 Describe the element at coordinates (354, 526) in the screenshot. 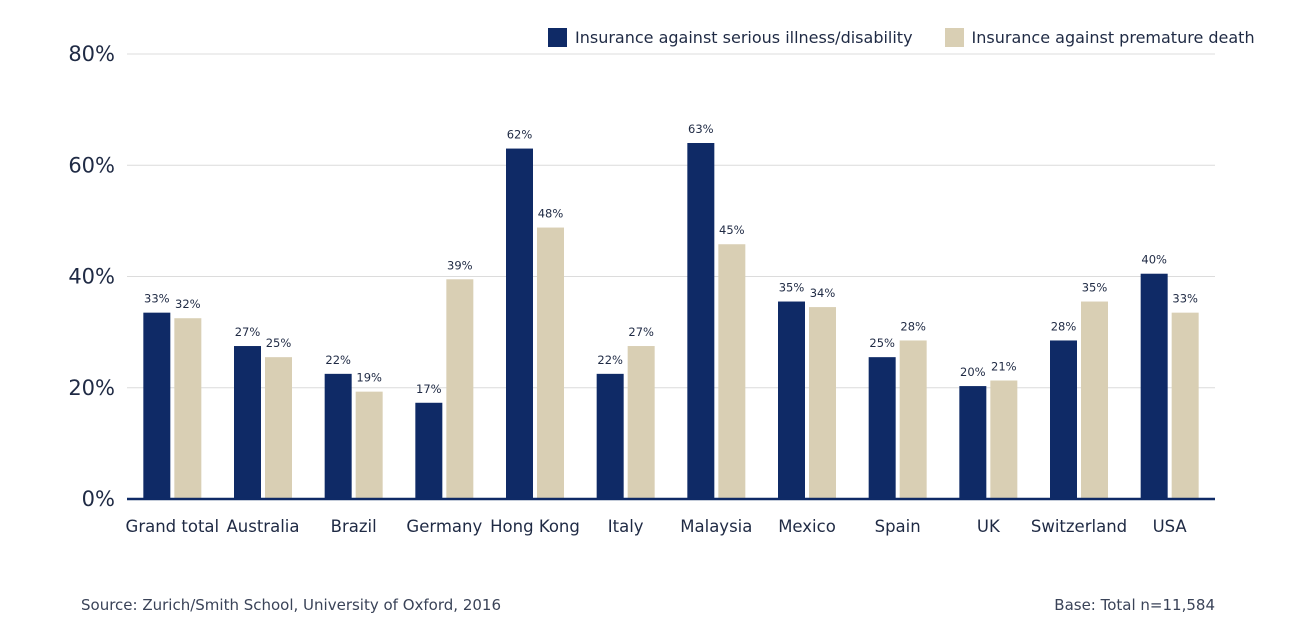

I see `x-tick-label: Brazil` at that location.